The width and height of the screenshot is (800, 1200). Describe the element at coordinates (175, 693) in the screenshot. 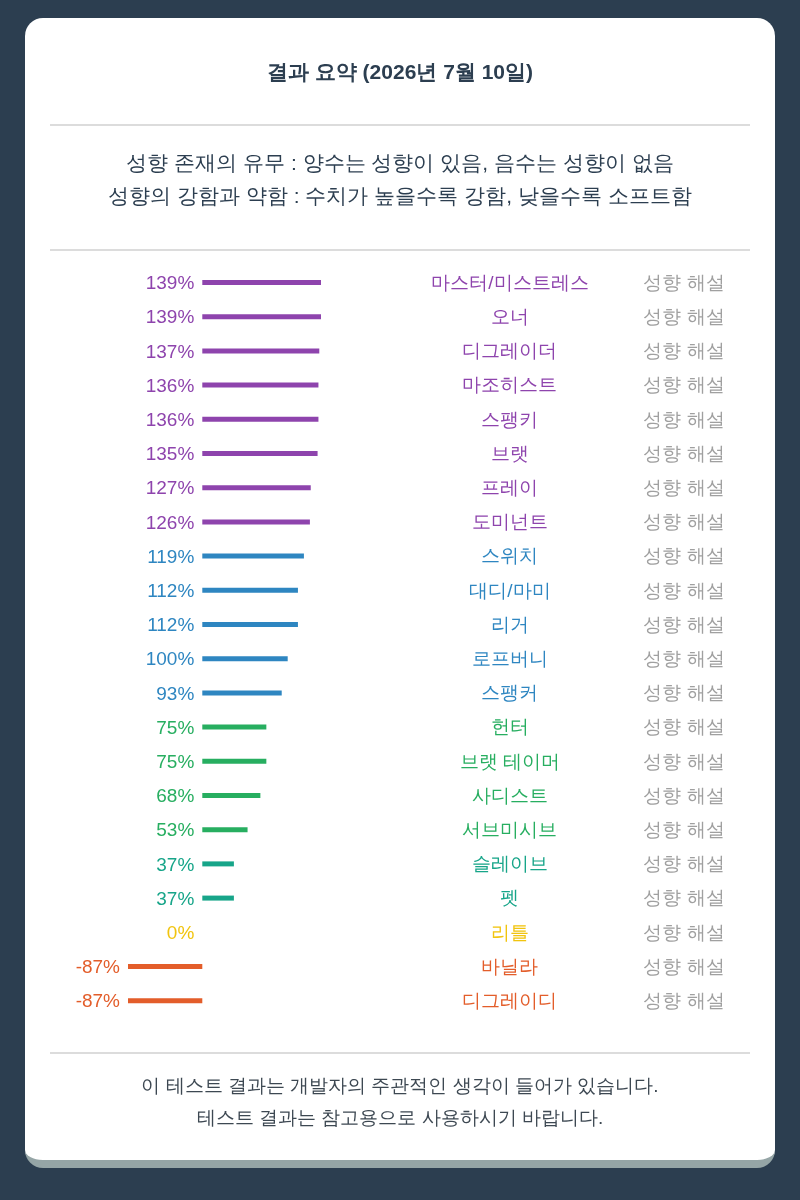

I see `data-label: 93%` at that location.